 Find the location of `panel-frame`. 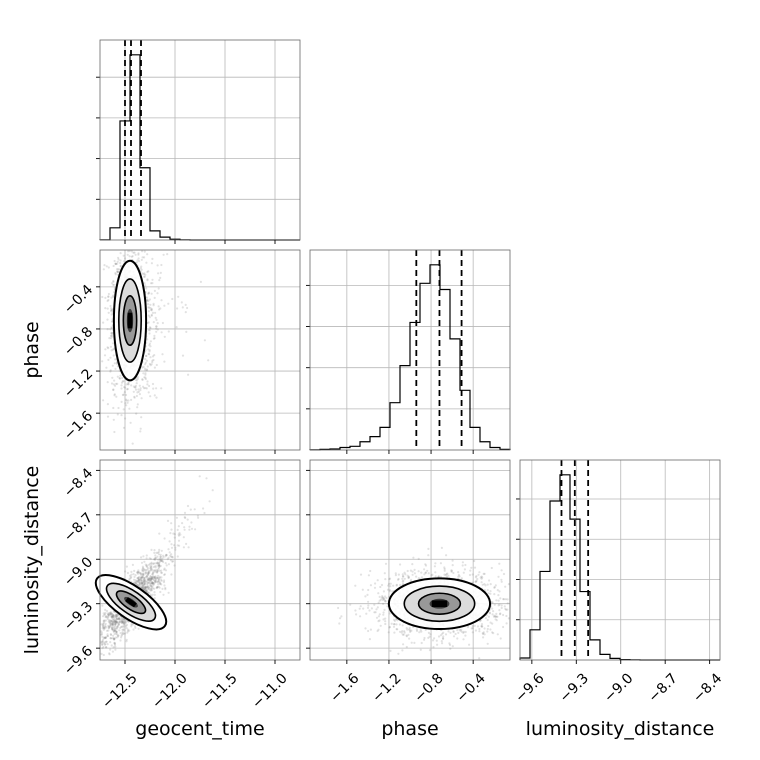

panel-frame is located at coordinates (410, 350).